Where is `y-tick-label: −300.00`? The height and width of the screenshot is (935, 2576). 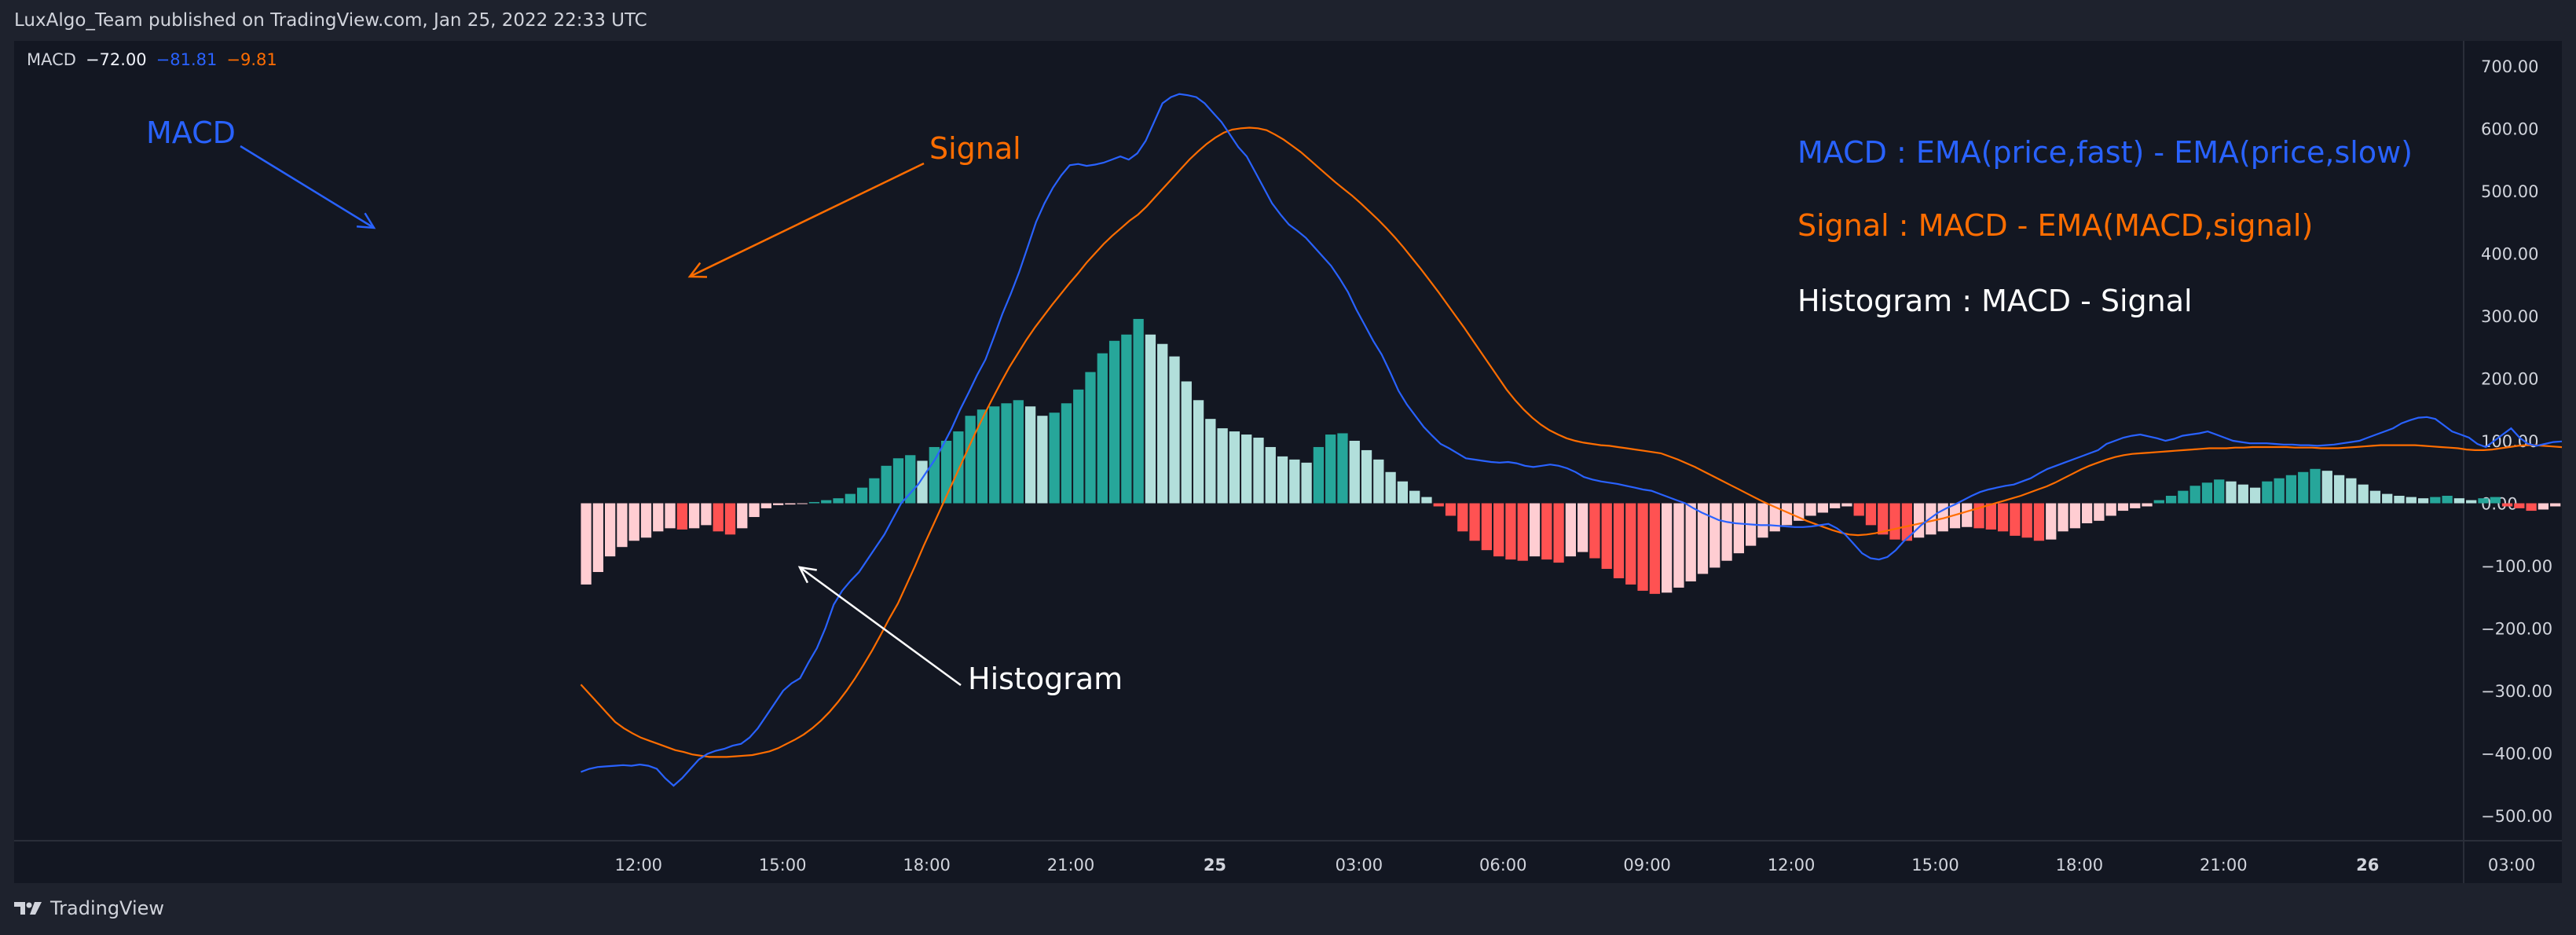 y-tick-label: −300.00 is located at coordinates (2516, 691).